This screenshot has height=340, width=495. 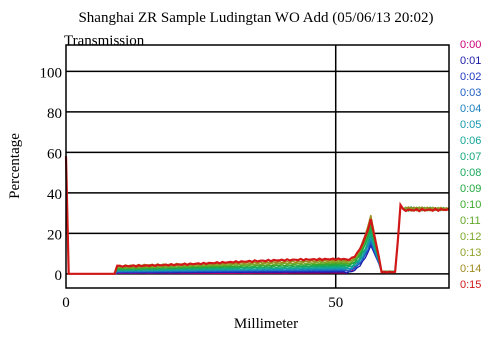 I want to click on y-tick-label: 40, so click(x=54, y=195).